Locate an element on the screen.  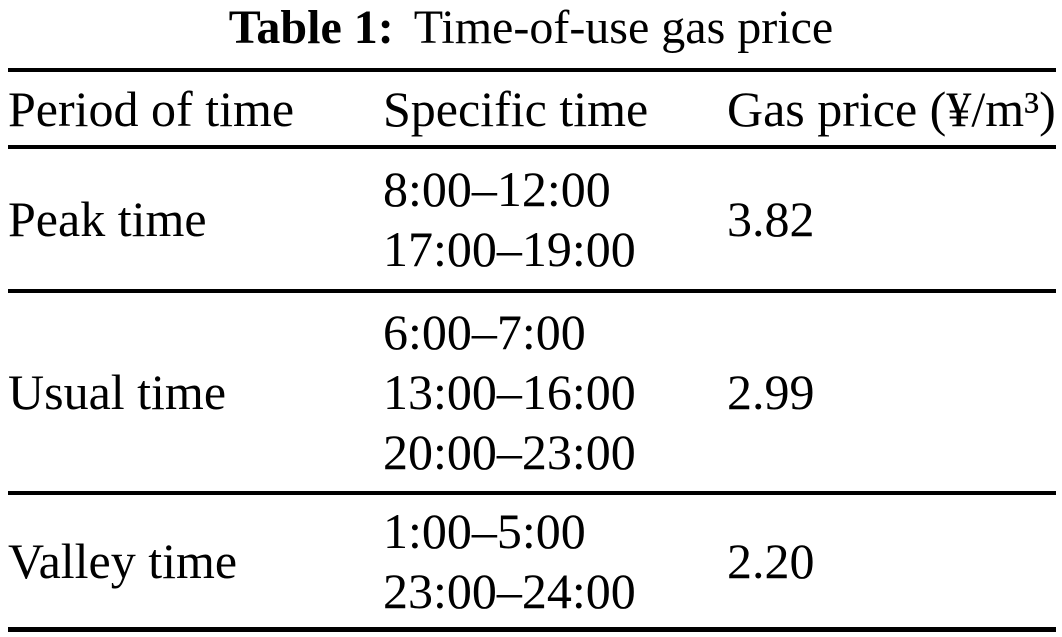
time-range: 23:00–24:00 is located at coordinates (509, 591).